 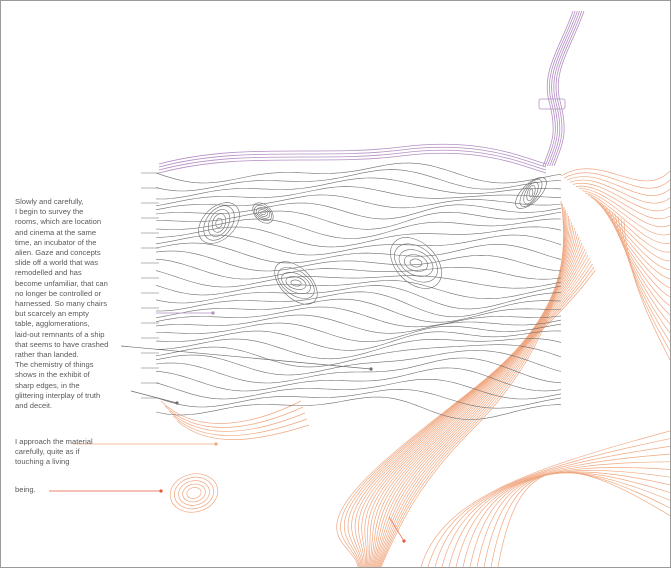 What do you see at coordinates (396, 529) in the screenshot?
I see `leader-line` at bounding box center [396, 529].